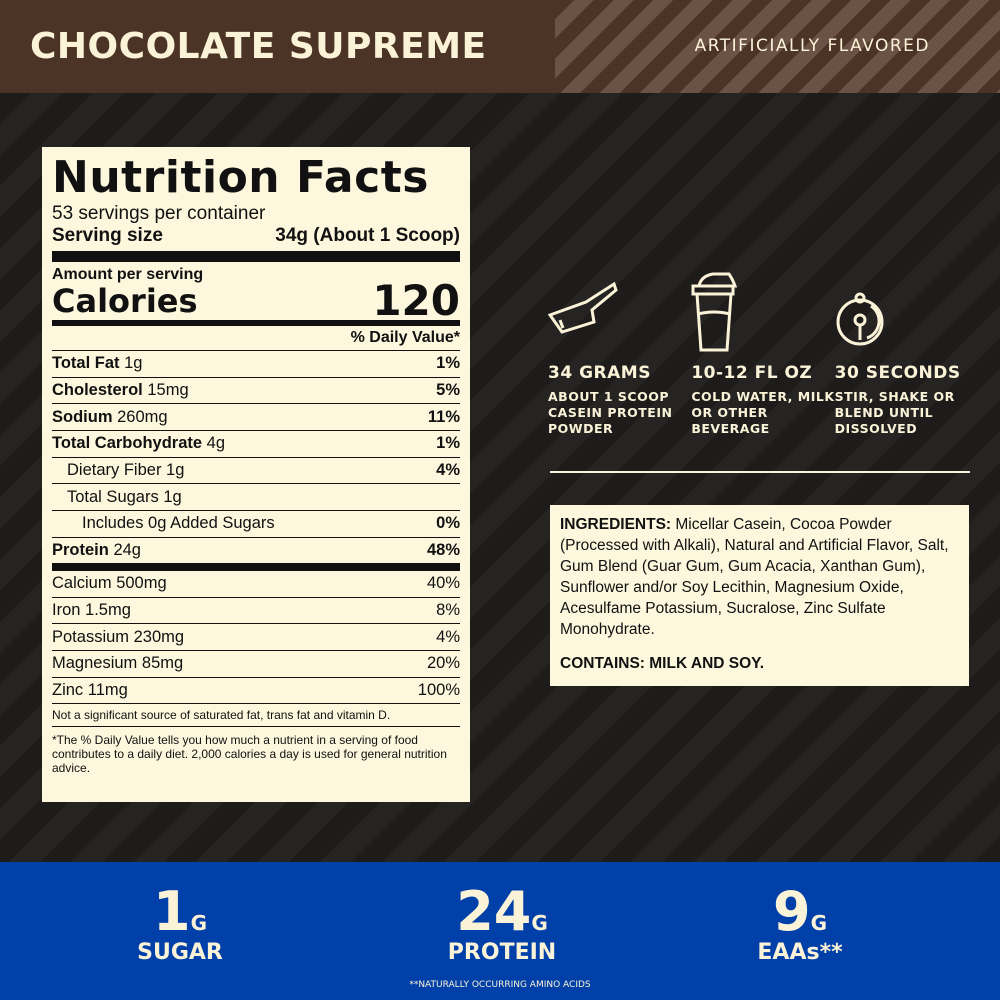 The height and width of the screenshot is (1000, 1000). Describe the element at coordinates (256, 637) in the screenshot. I see `nutrient-row: Potassium 230mg 4%` at that location.